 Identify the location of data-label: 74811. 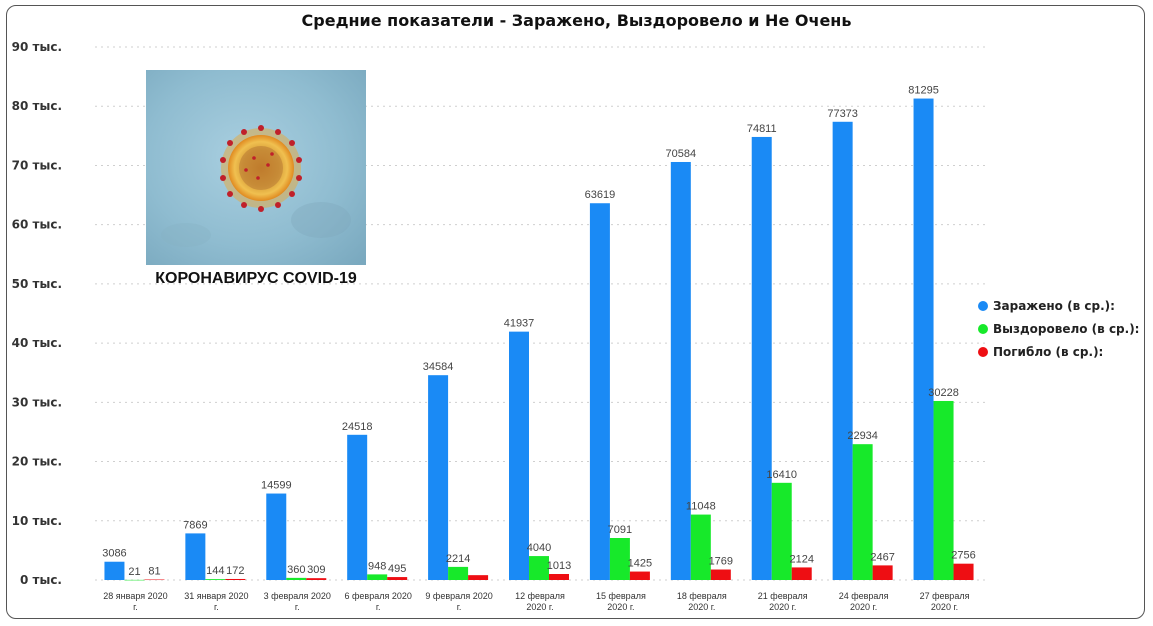
(762, 129).